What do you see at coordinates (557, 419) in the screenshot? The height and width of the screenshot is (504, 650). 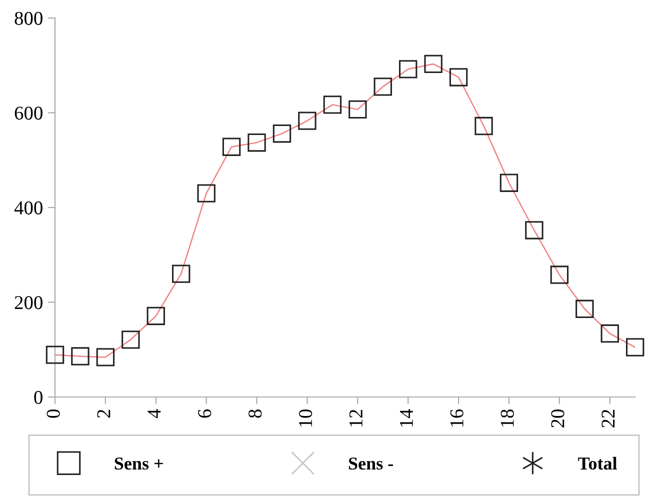 I see `x-tick-label: 20` at bounding box center [557, 419].